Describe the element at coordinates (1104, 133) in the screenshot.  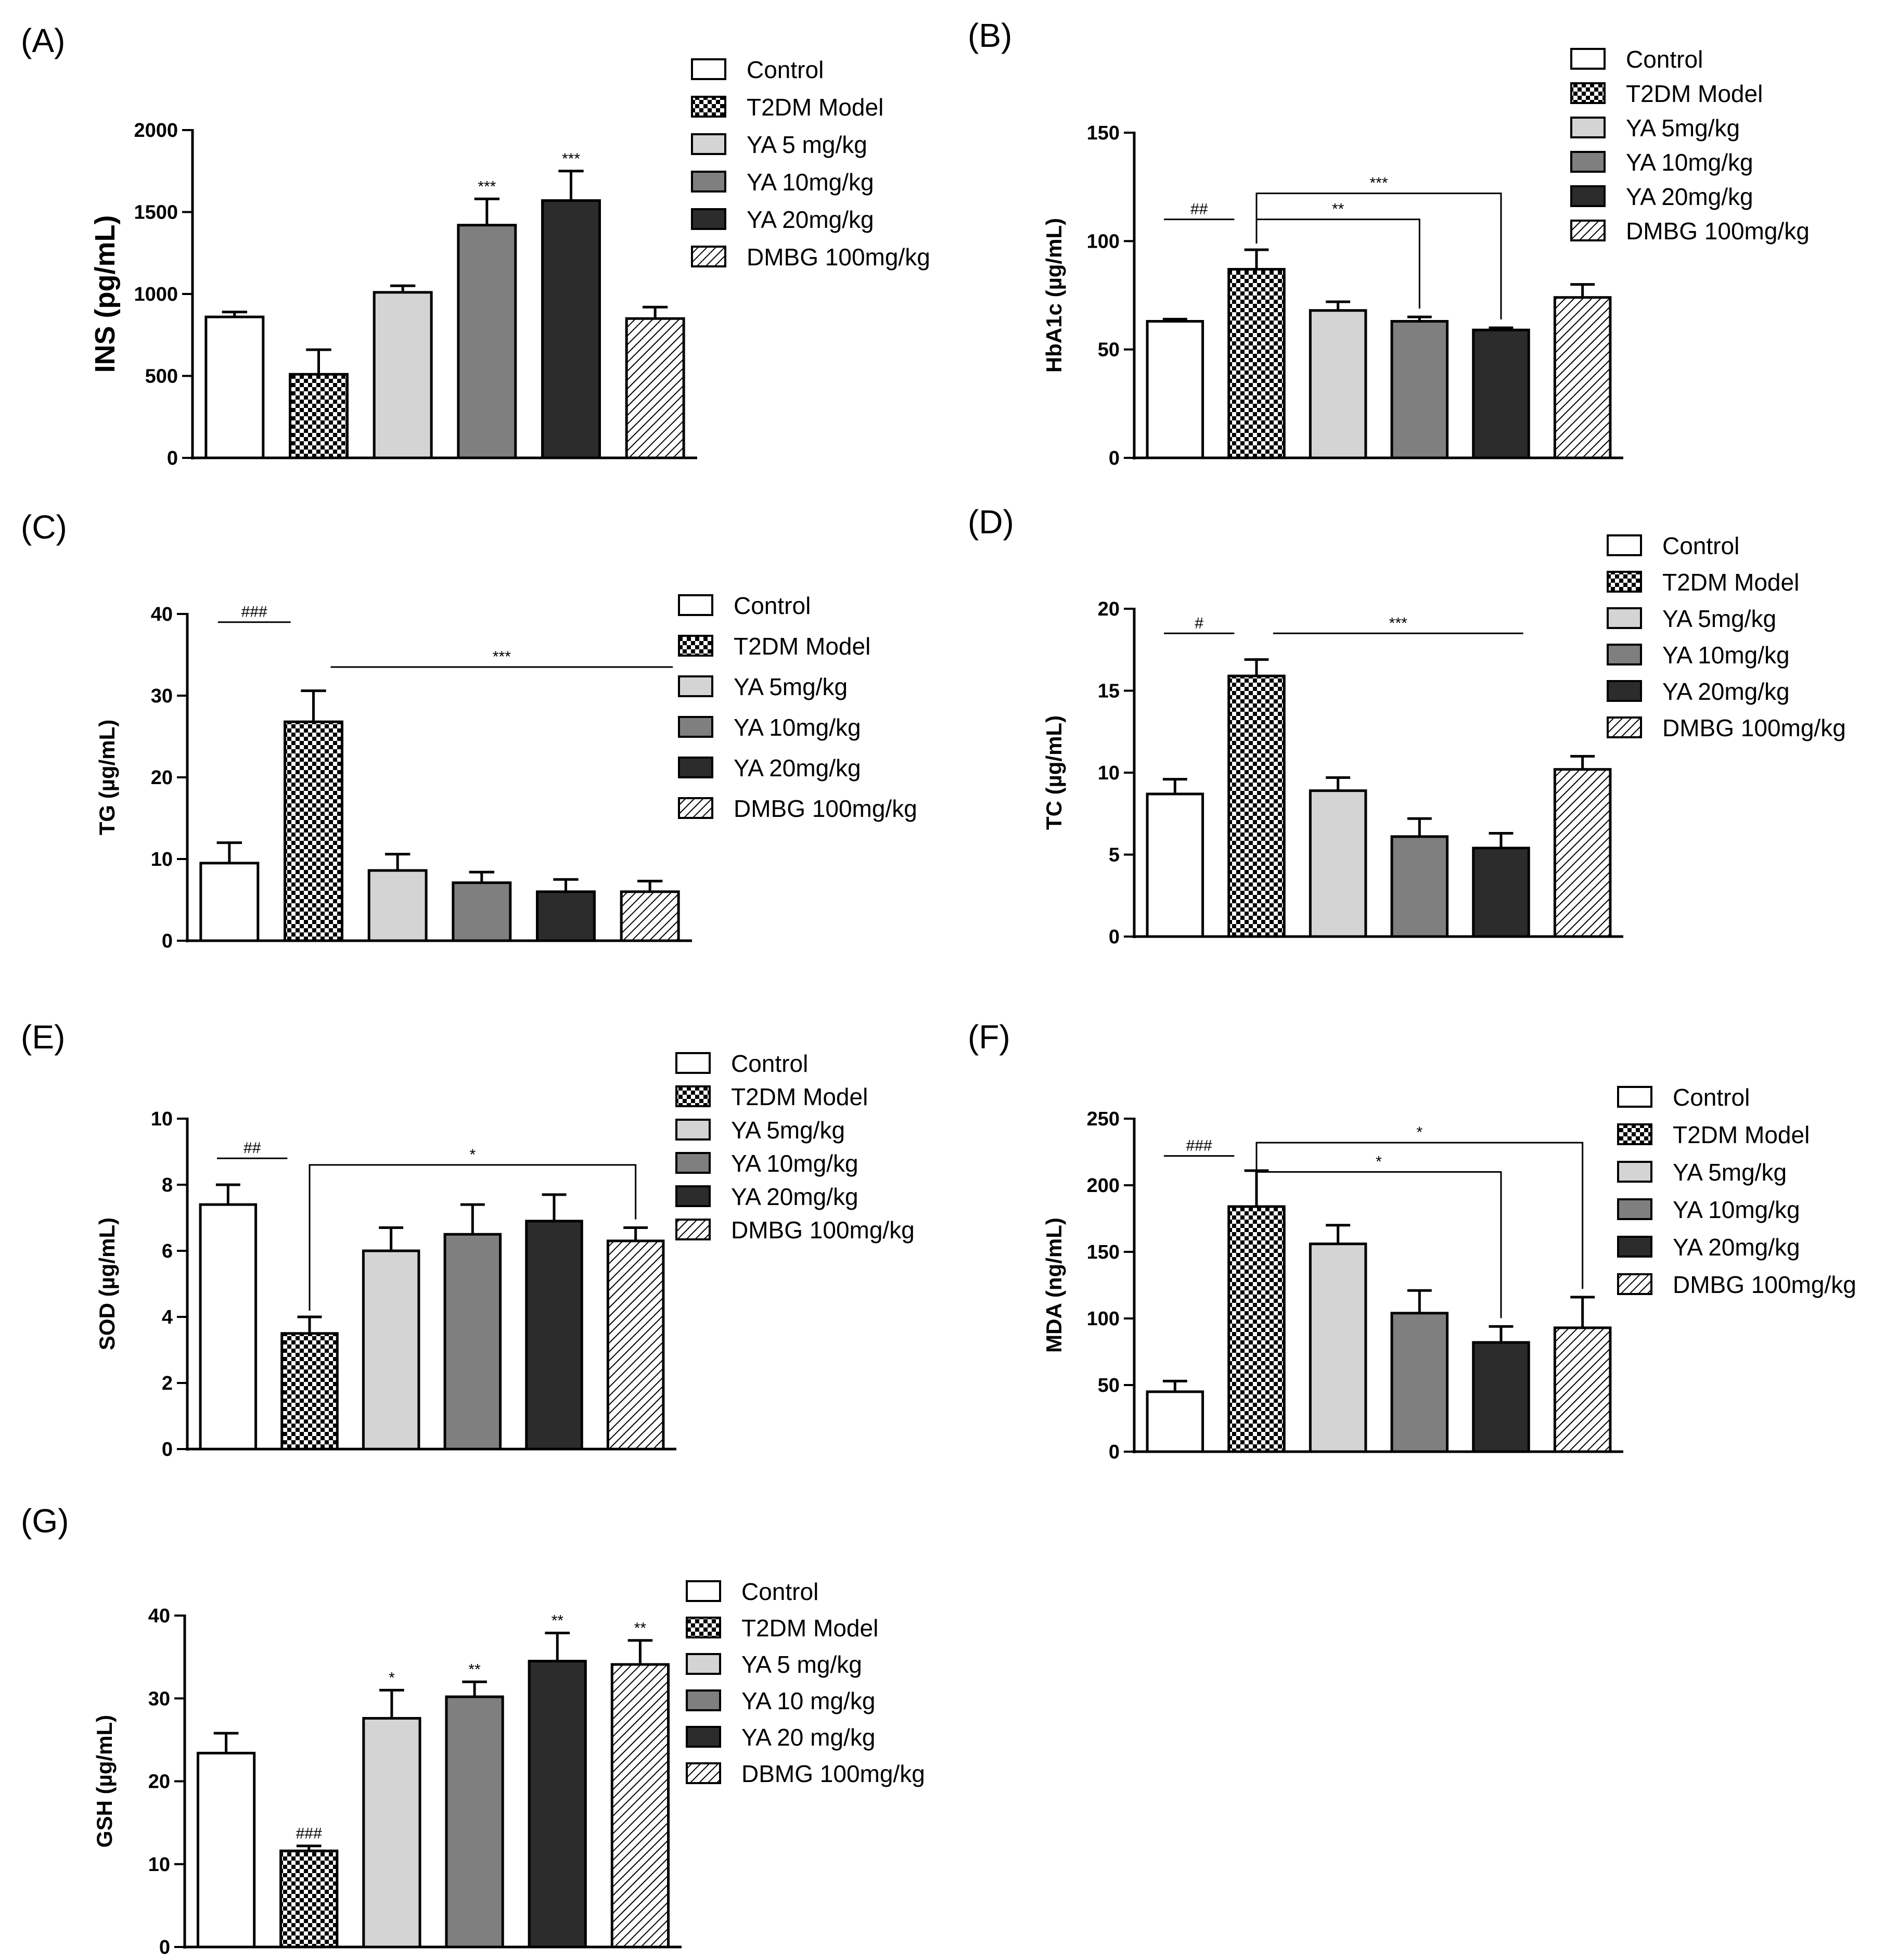
I see `y-tick-label: 150` at that location.